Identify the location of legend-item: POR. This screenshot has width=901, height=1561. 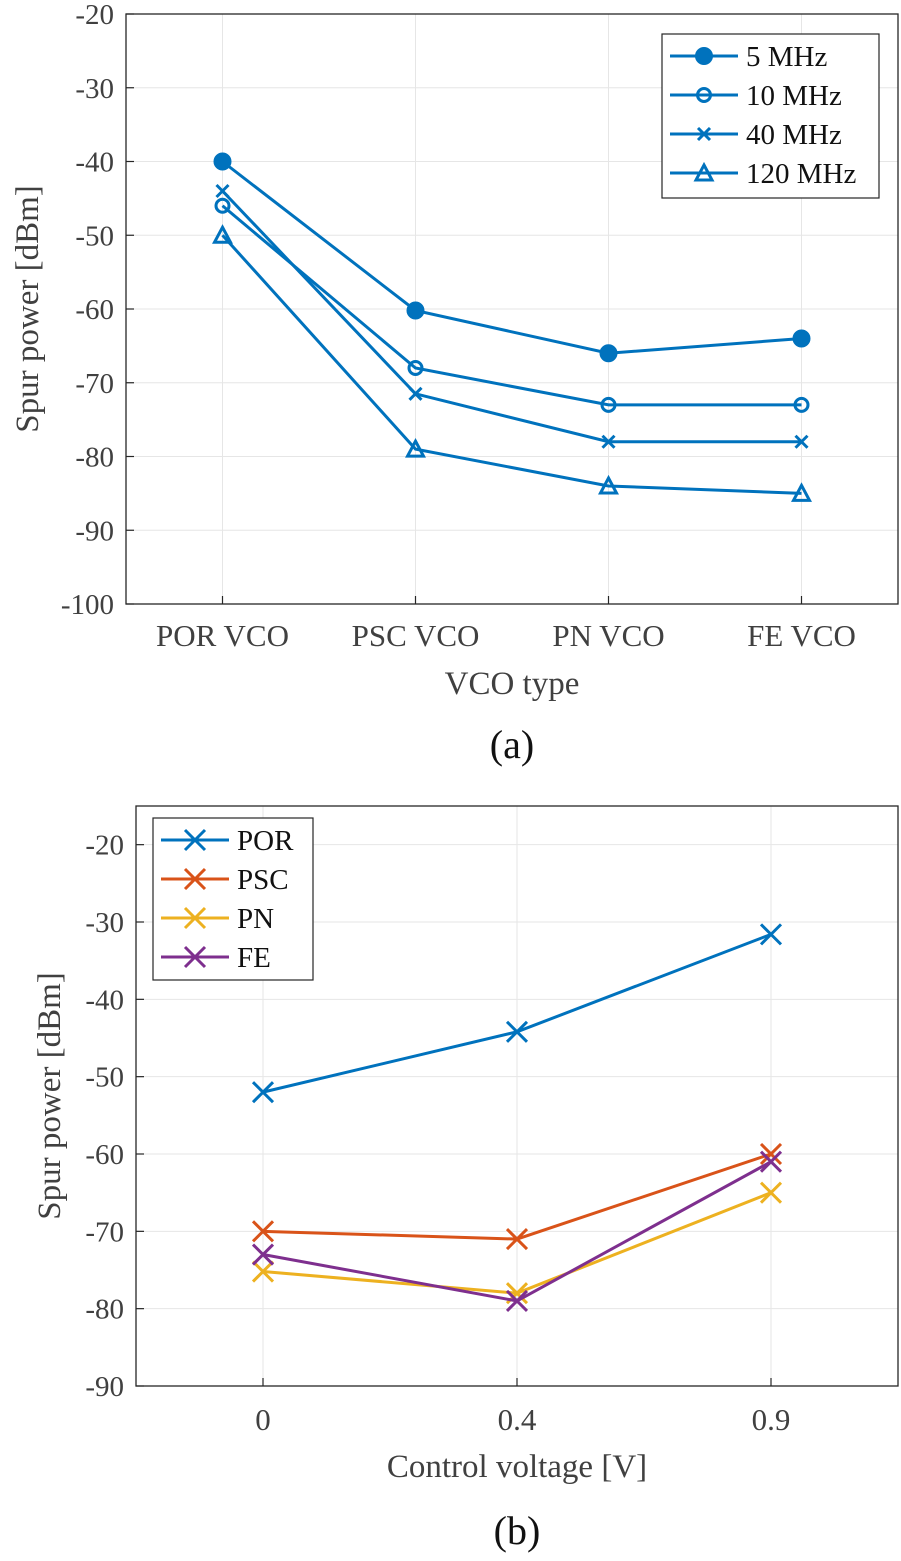
(227, 841).